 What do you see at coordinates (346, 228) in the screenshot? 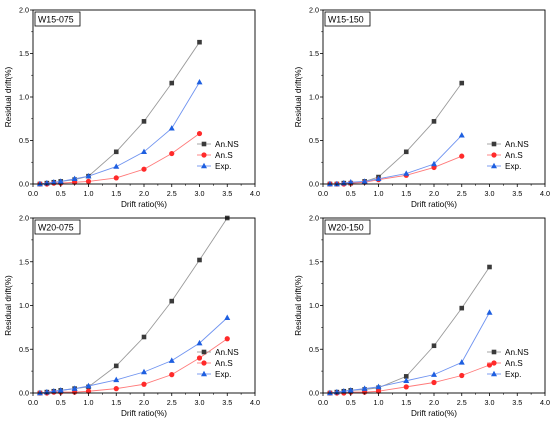
I see `panel-title-text: W20-150` at bounding box center [346, 228].